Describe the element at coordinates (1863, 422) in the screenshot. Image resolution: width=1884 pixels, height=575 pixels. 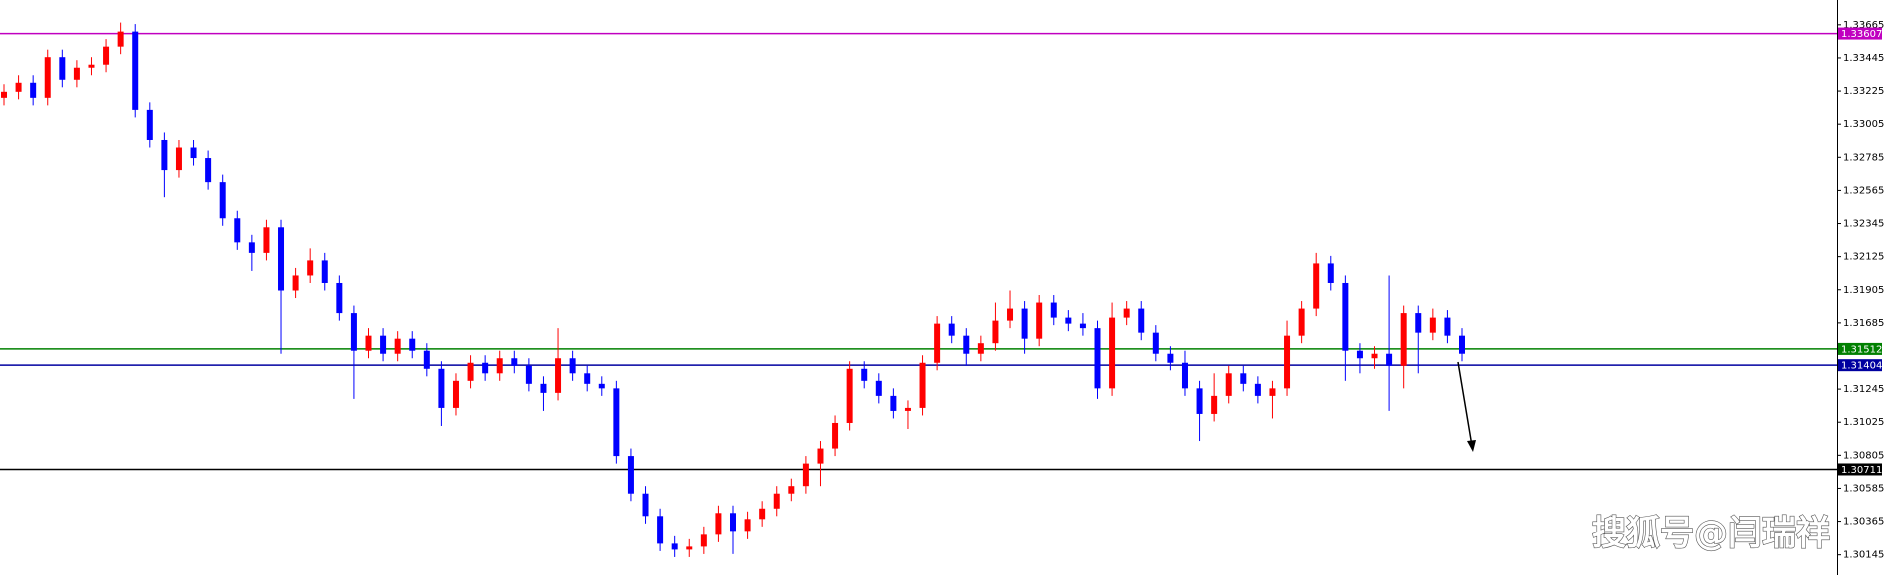
I see `y-tick-label: 1.31025` at that location.